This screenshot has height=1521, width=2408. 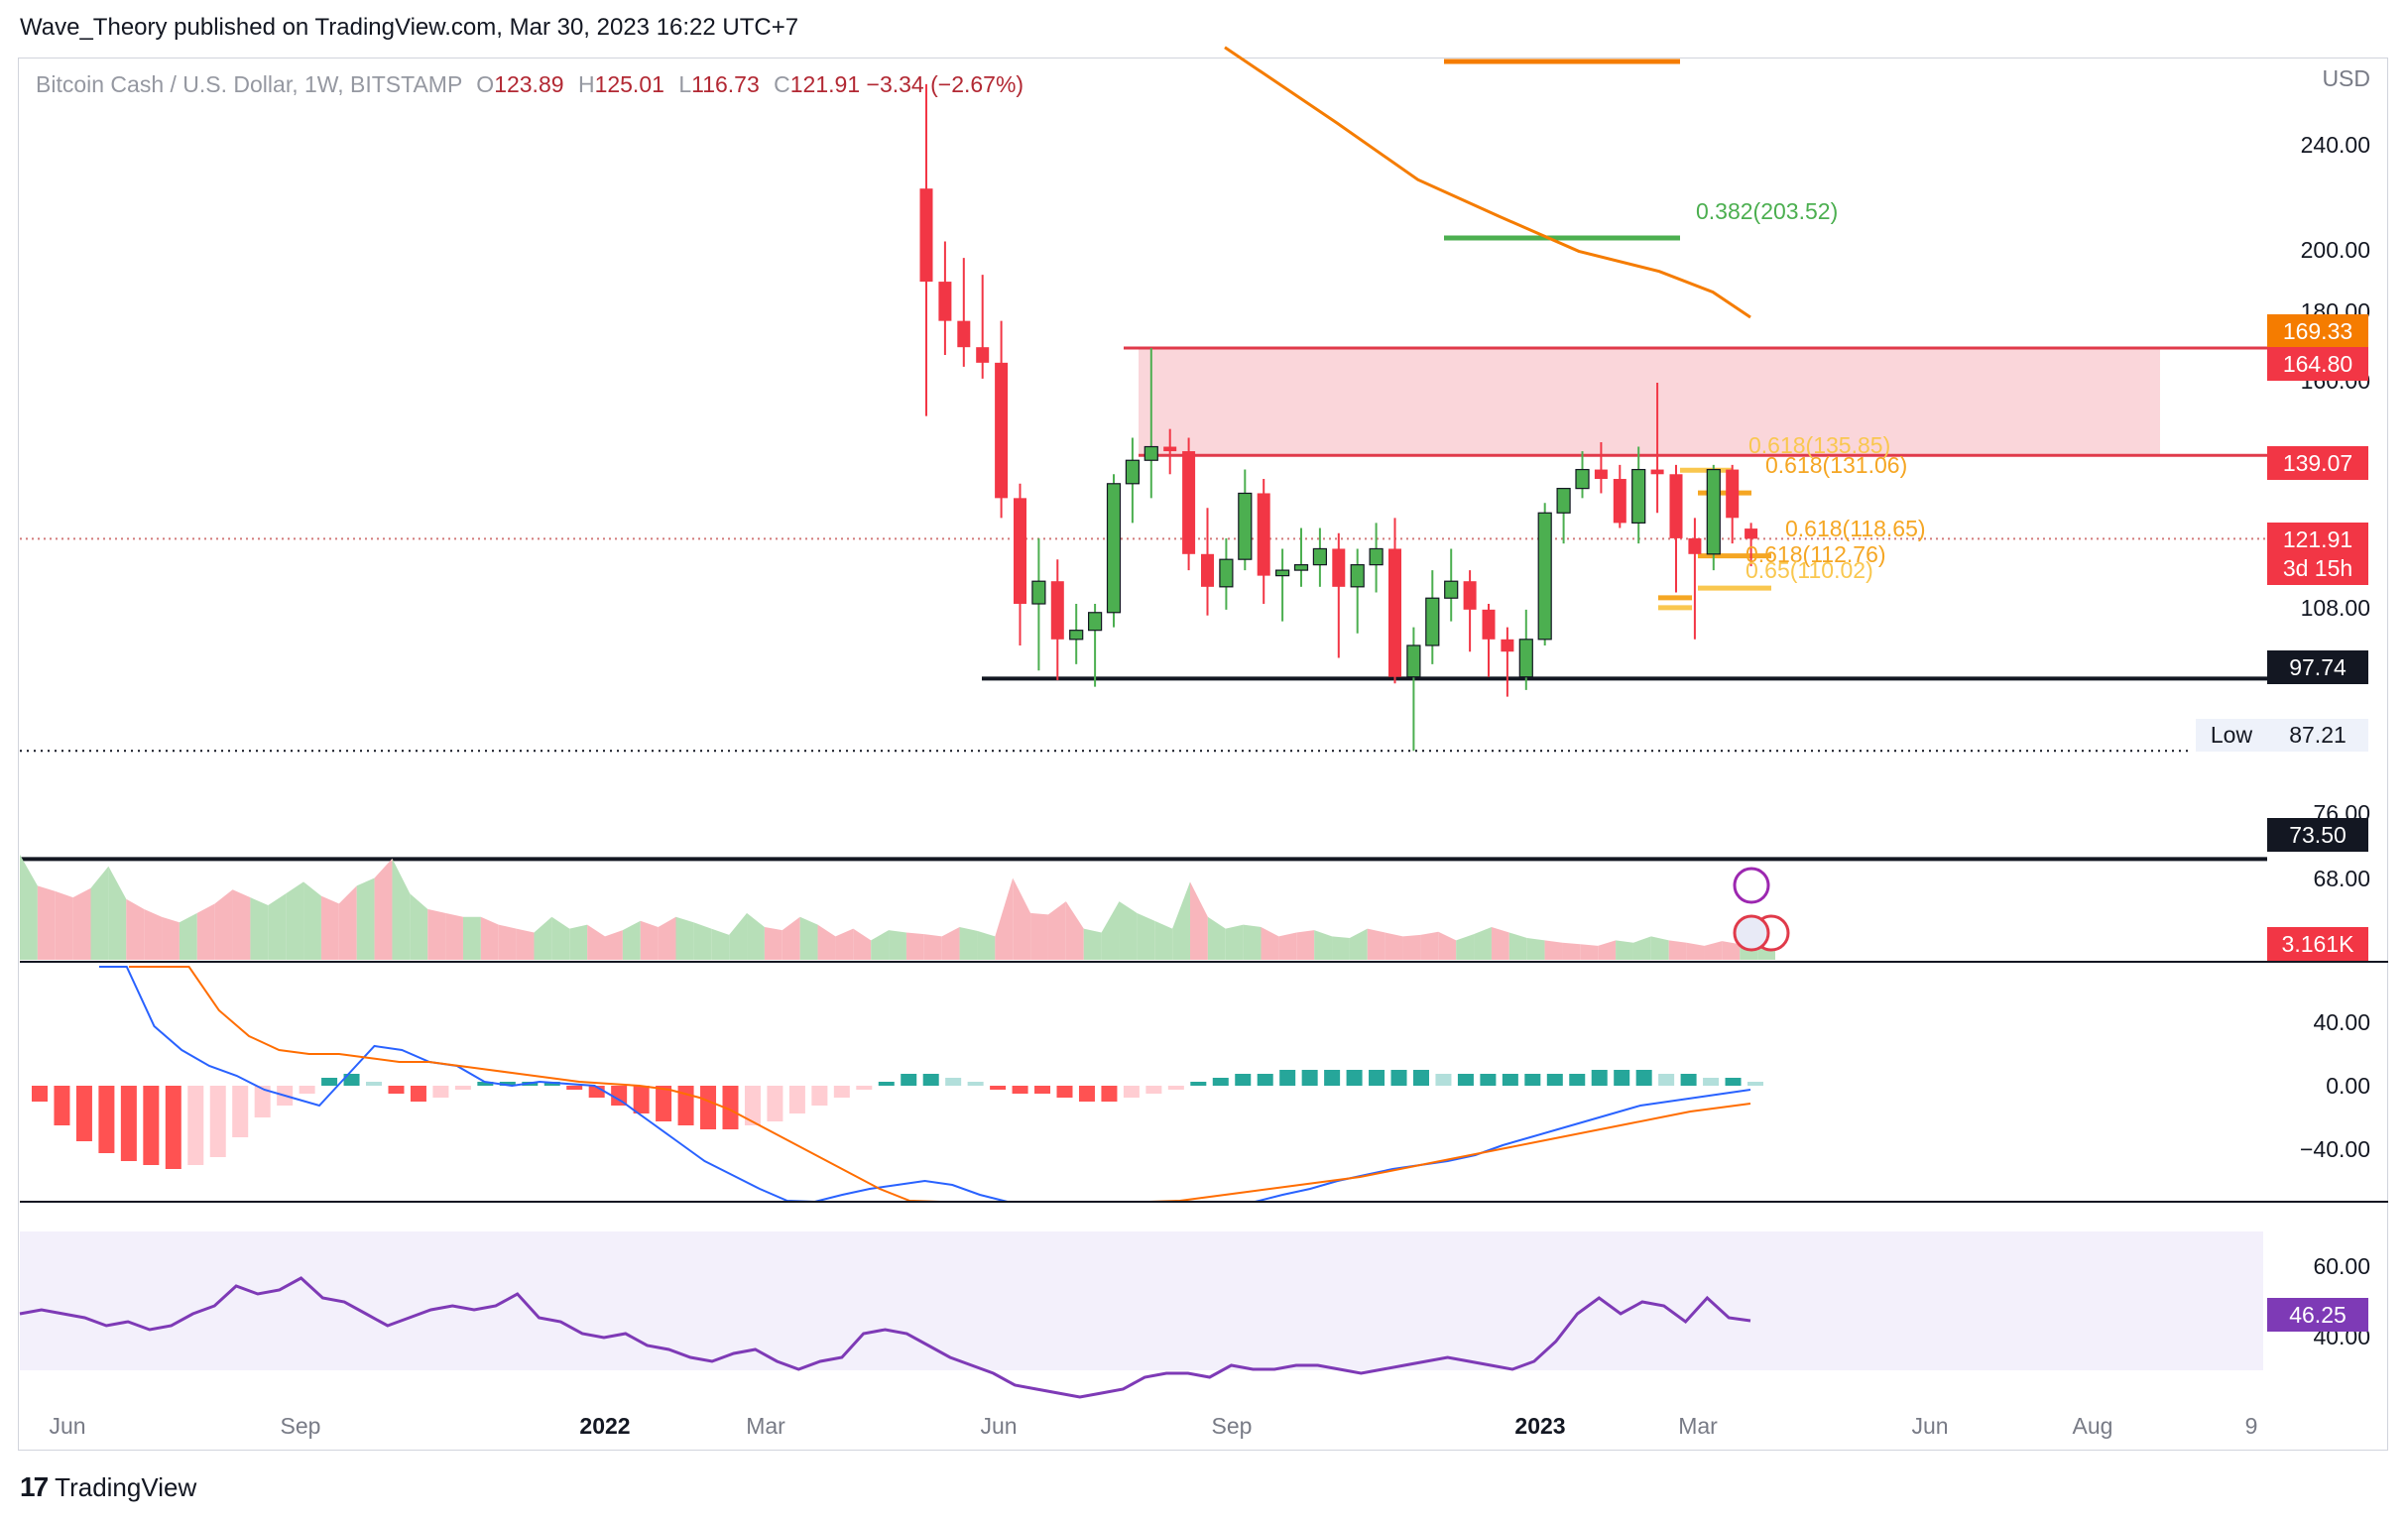 What do you see at coordinates (1698, 1426) in the screenshot?
I see `time-axis-label: Mar` at bounding box center [1698, 1426].